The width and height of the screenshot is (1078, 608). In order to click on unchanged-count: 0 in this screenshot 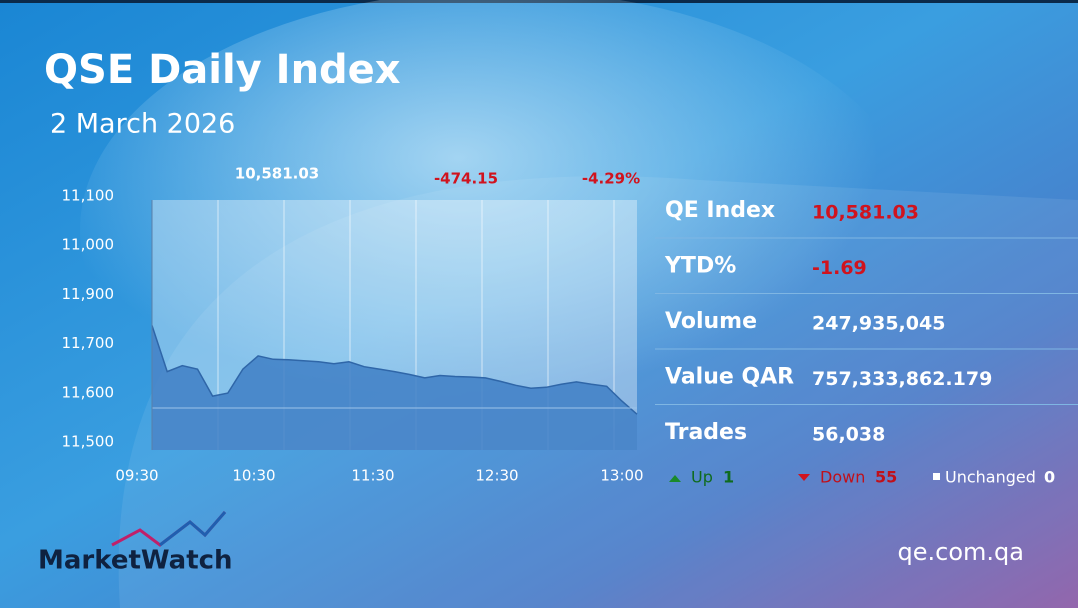, I will do `click(1049, 477)`.